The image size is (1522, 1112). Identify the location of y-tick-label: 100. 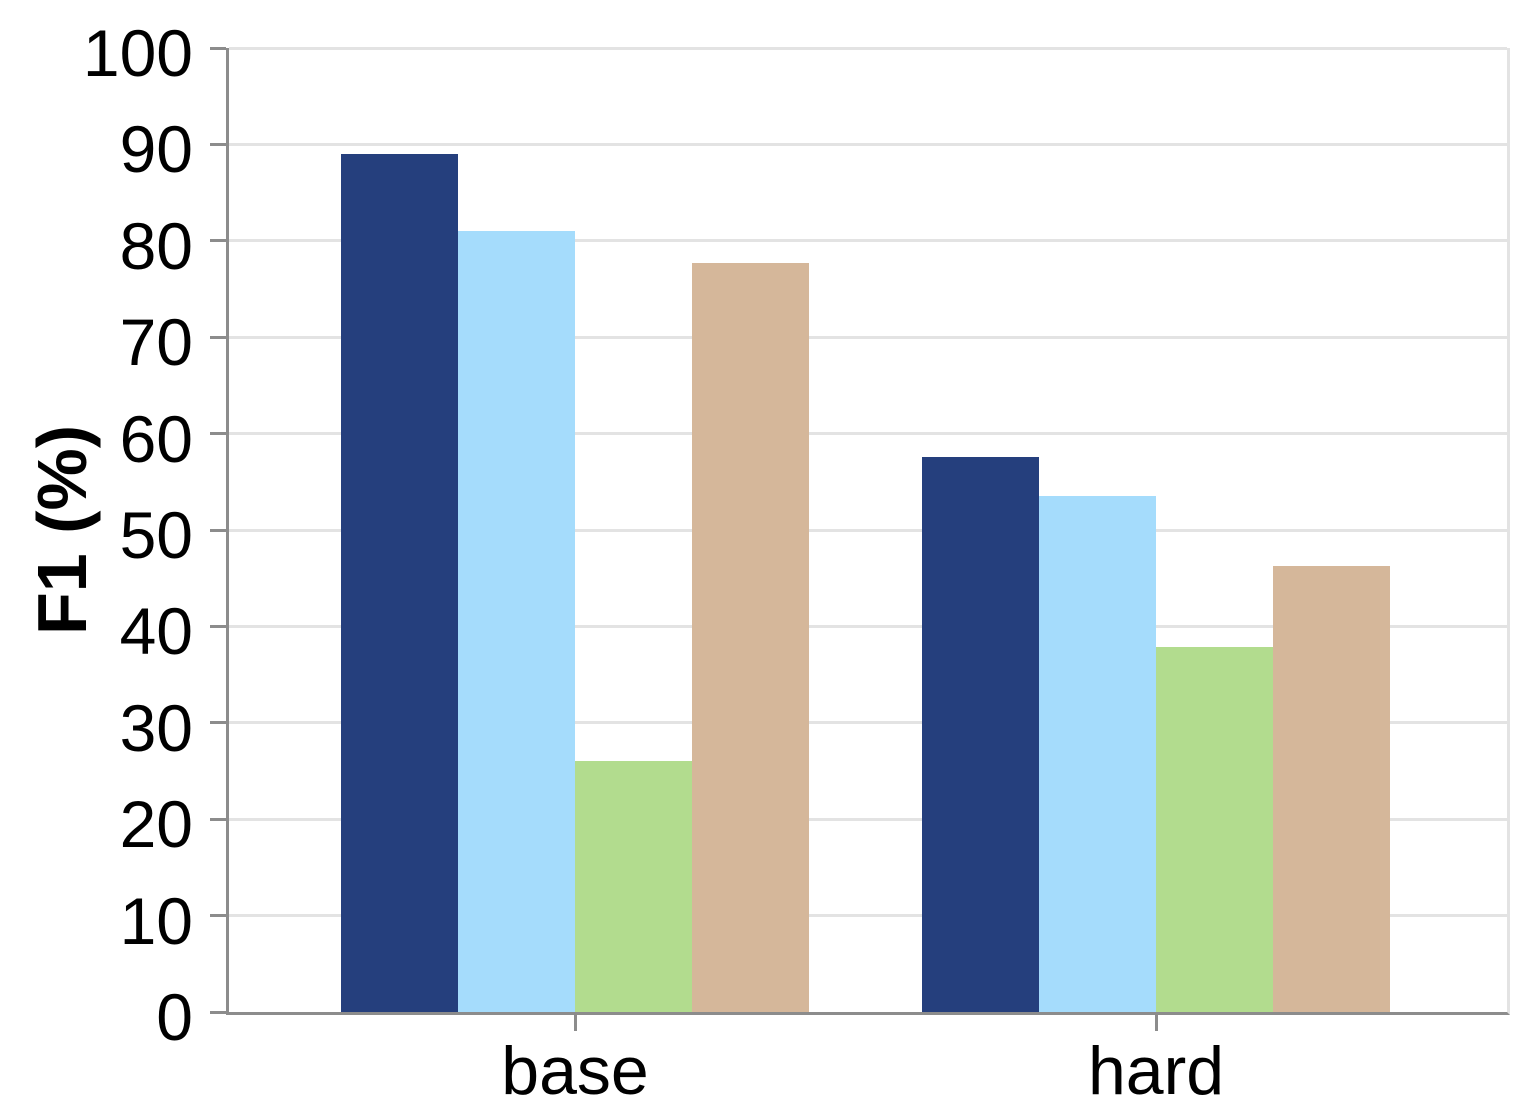
(137, 53).